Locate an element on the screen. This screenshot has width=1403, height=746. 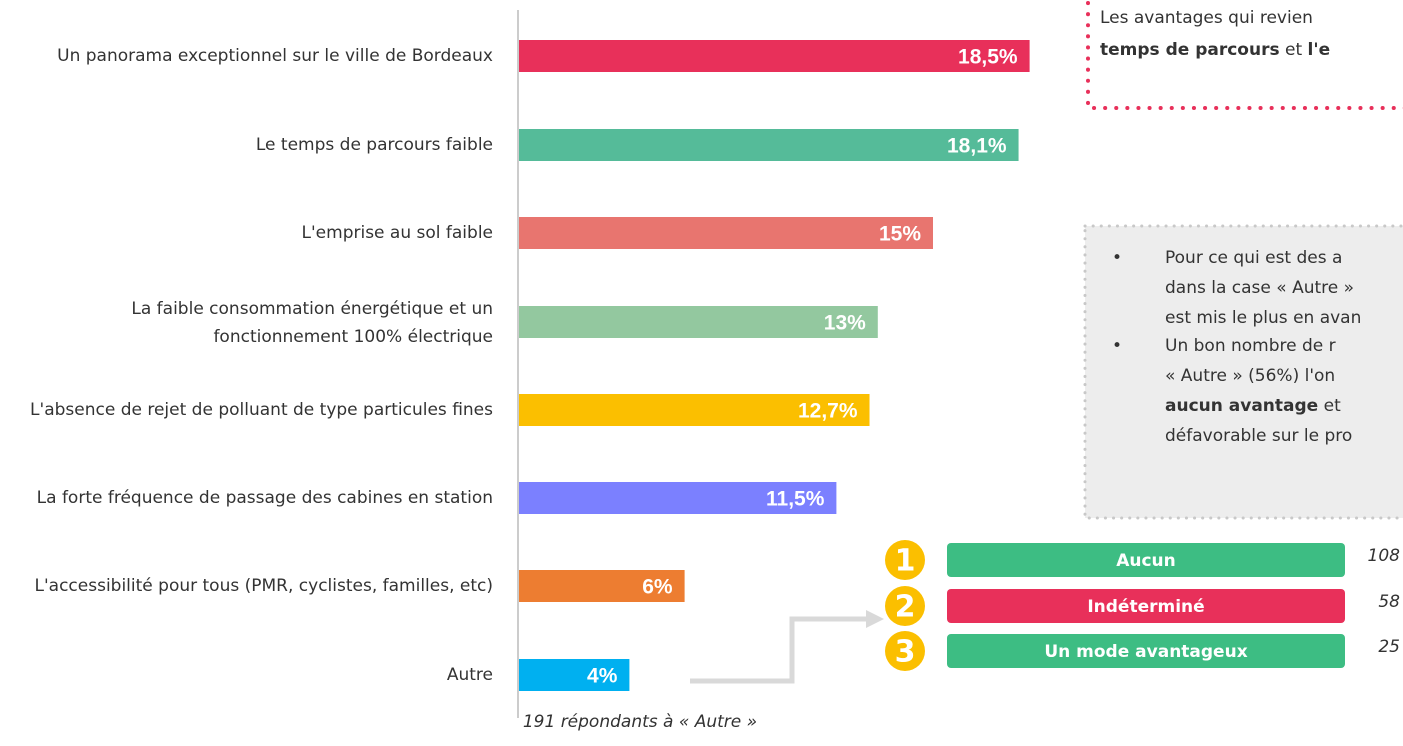
rank-number: 3 is located at coordinates (905, 652).